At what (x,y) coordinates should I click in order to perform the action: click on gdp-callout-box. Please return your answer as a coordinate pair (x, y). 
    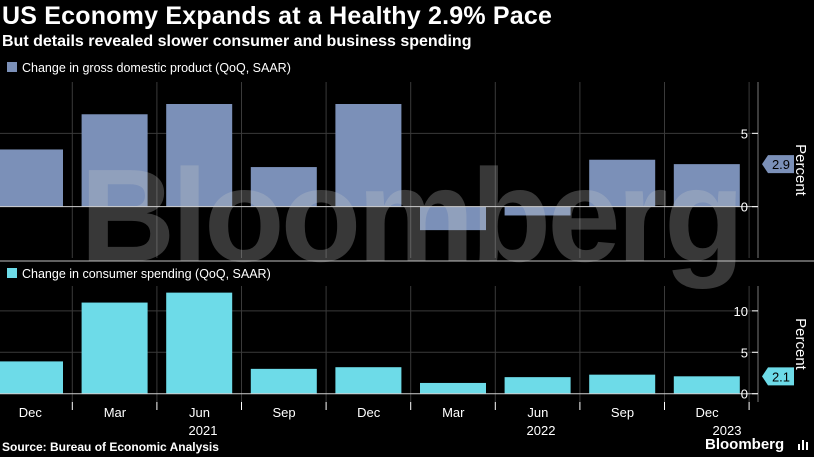
    Looking at the image, I should click on (778, 164).